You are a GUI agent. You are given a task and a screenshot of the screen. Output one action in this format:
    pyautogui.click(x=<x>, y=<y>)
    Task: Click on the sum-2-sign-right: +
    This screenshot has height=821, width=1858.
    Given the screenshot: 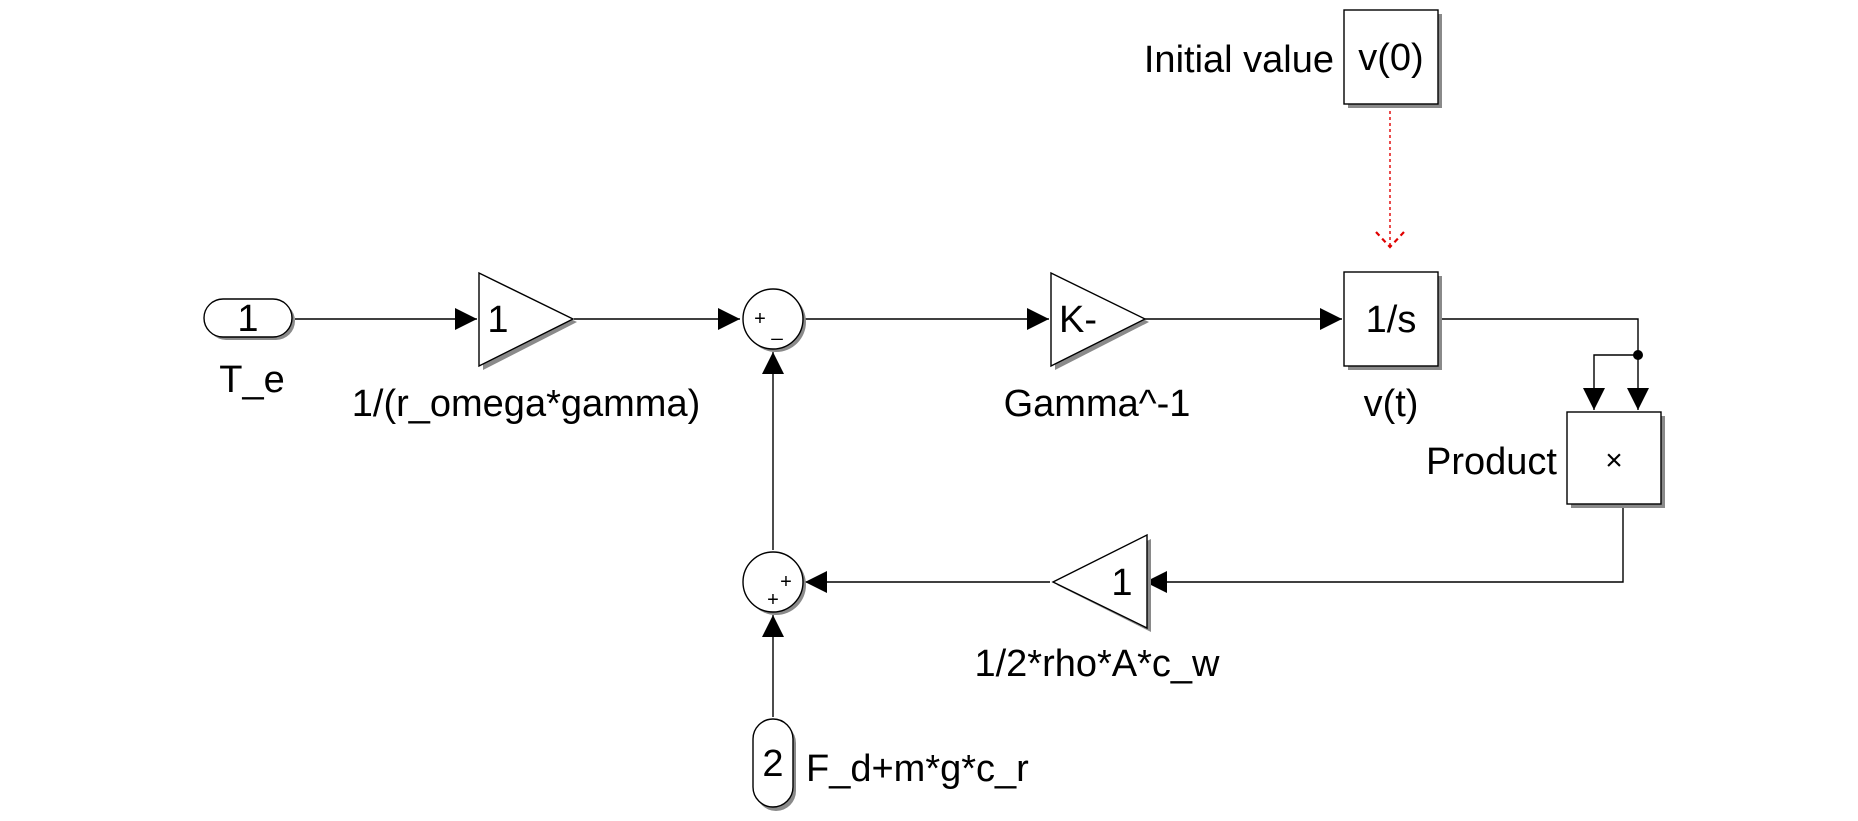 What is the action you would take?
    pyautogui.click(x=786, y=582)
    